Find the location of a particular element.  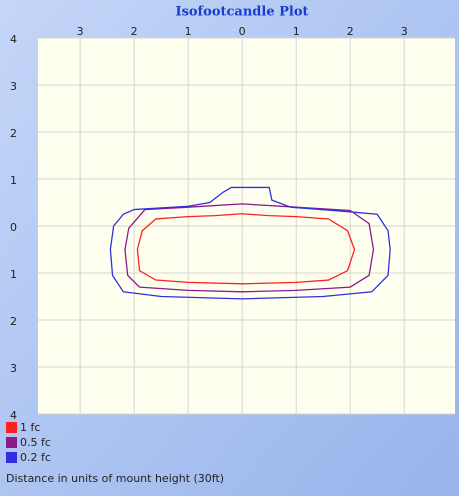

chart-title: Isofootcandle Plot is located at coordinates (241, 12).